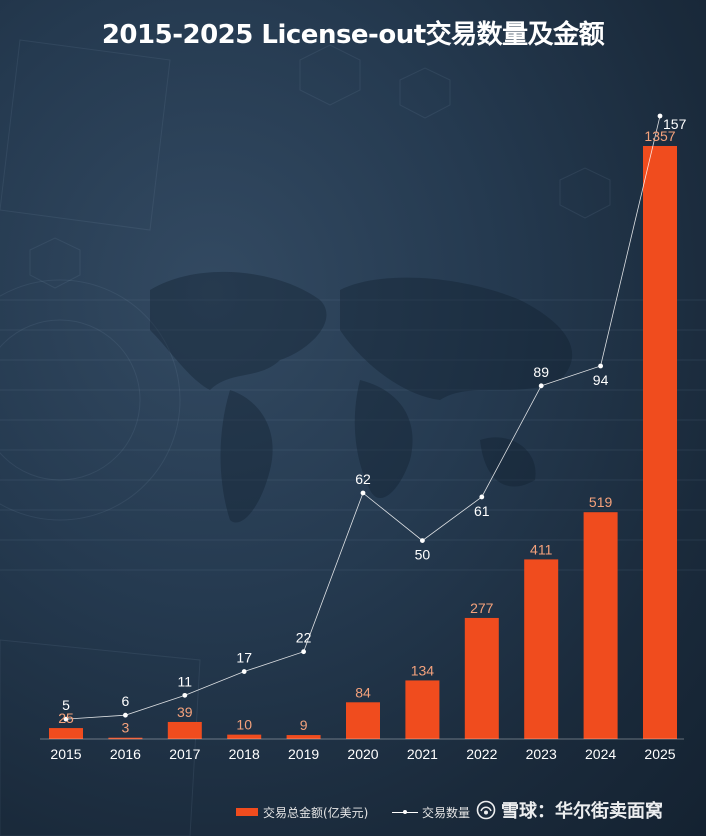 This screenshot has width=706, height=836. What do you see at coordinates (486, 810) in the screenshot?
I see `snowball-logo-icon` at bounding box center [486, 810].